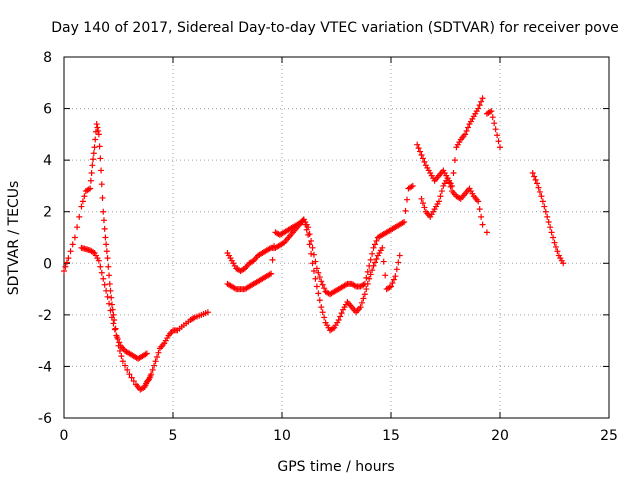 The height and width of the screenshot is (480, 640). Describe the element at coordinates (45, 419) in the screenshot. I see `y-tick-label: -6` at that location.